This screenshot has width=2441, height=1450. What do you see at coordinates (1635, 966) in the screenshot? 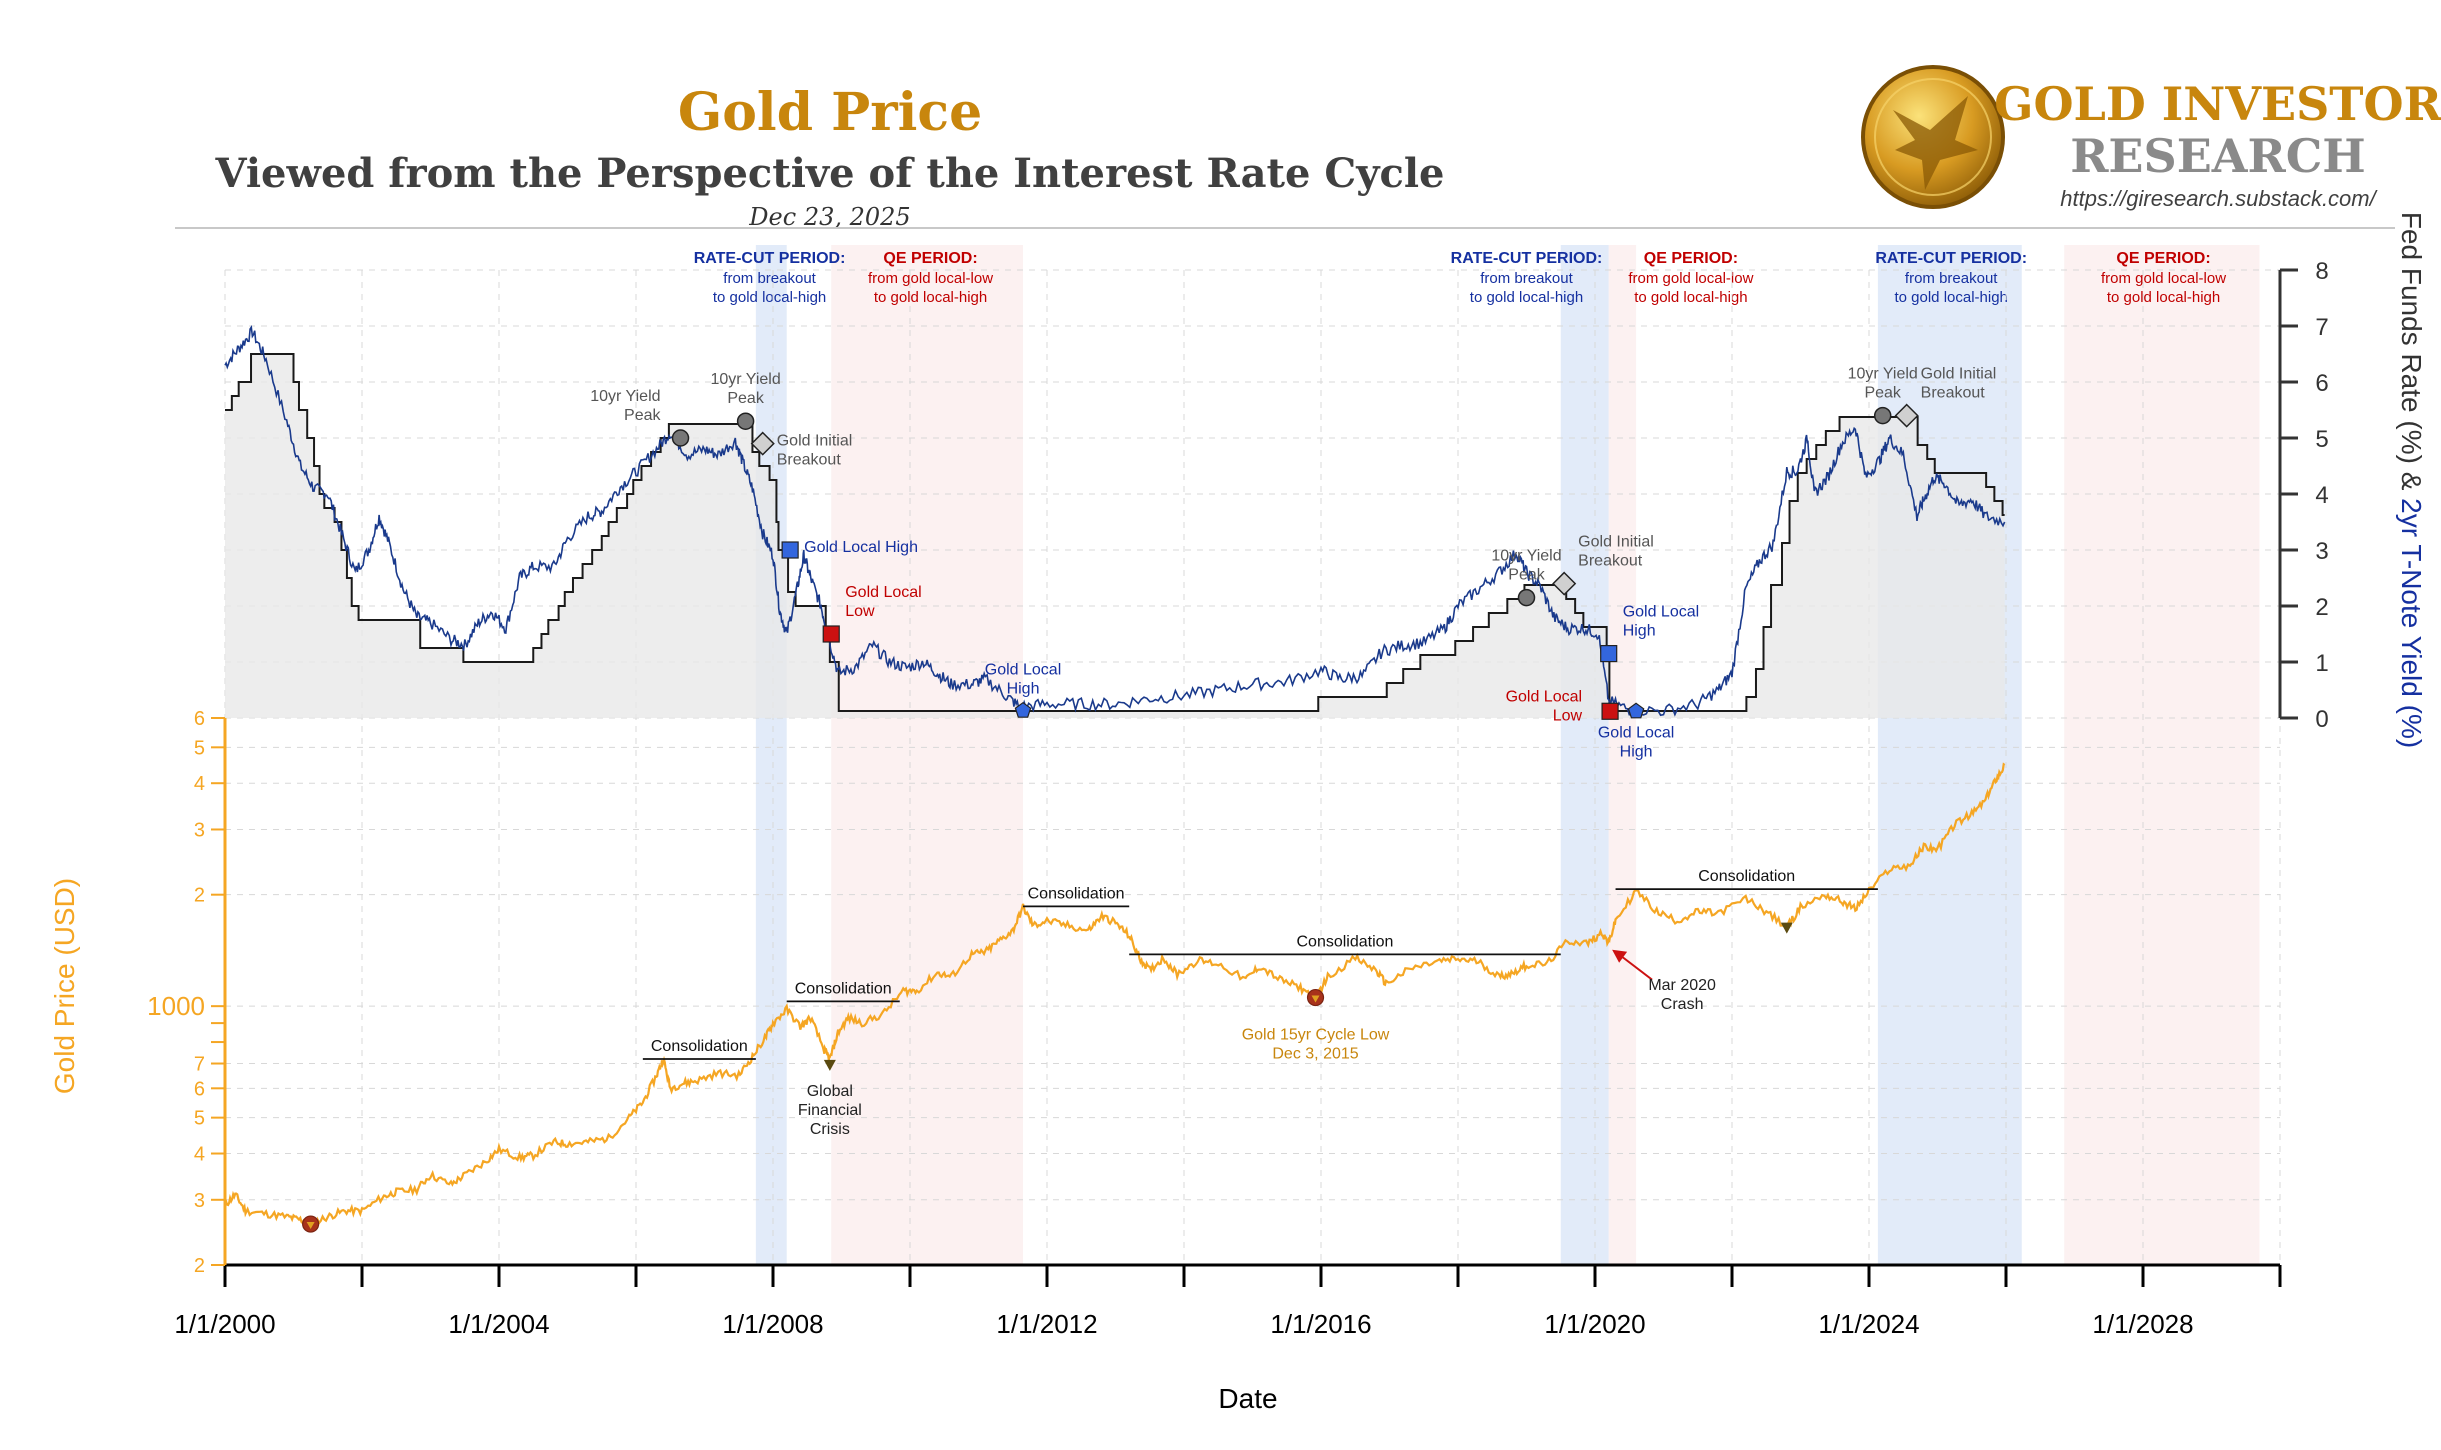
I see `crash-arrow-shaft` at bounding box center [1635, 966].